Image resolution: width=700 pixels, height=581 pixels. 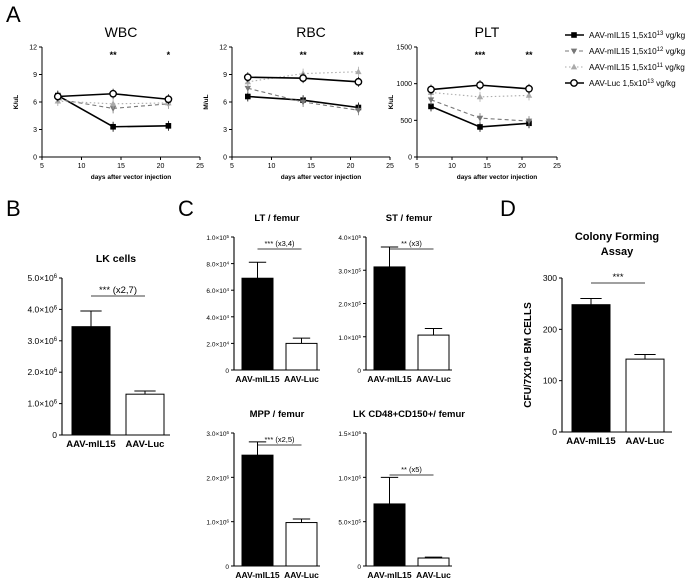 What do you see at coordinates (82, 166) in the screenshot?
I see `wbc-xtick-label: 10` at bounding box center [82, 166].